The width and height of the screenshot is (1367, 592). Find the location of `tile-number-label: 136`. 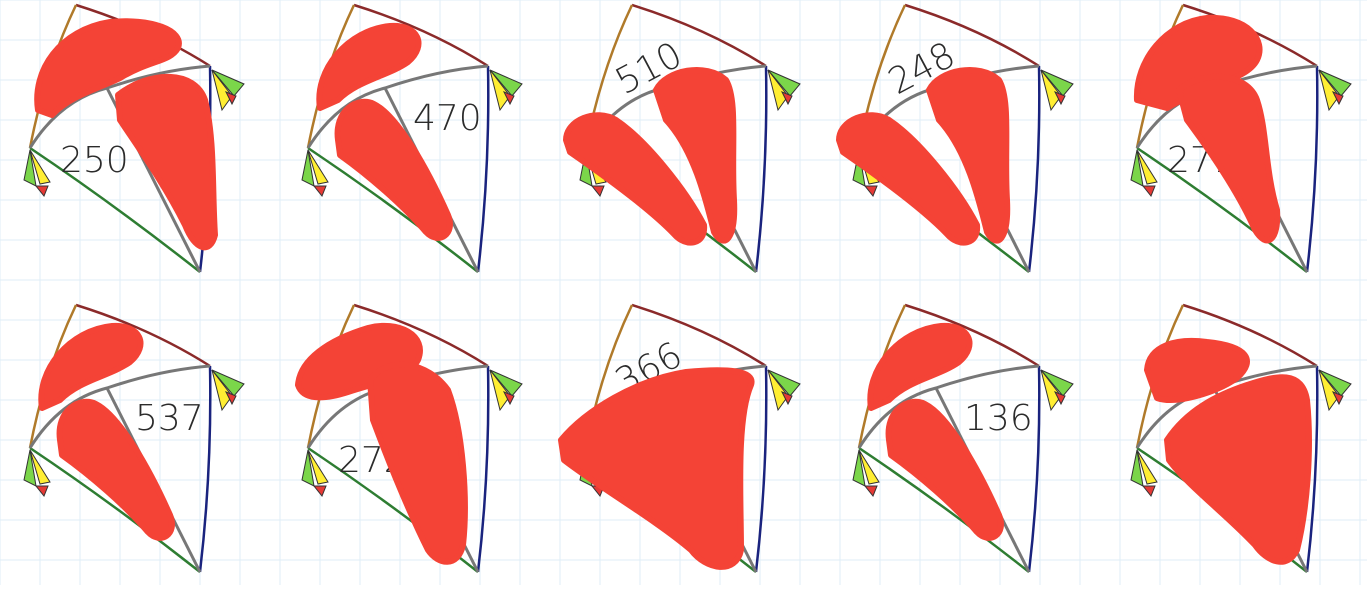

tile-number-label: 136 is located at coordinates (998, 418).